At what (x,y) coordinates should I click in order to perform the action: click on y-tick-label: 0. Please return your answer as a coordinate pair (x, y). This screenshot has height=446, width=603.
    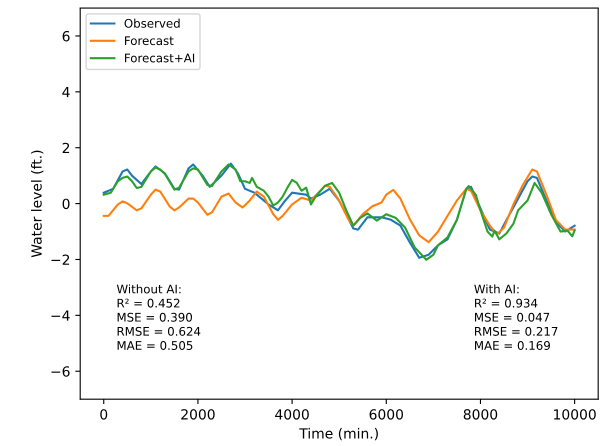
    Looking at the image, I should click on (66, 204).